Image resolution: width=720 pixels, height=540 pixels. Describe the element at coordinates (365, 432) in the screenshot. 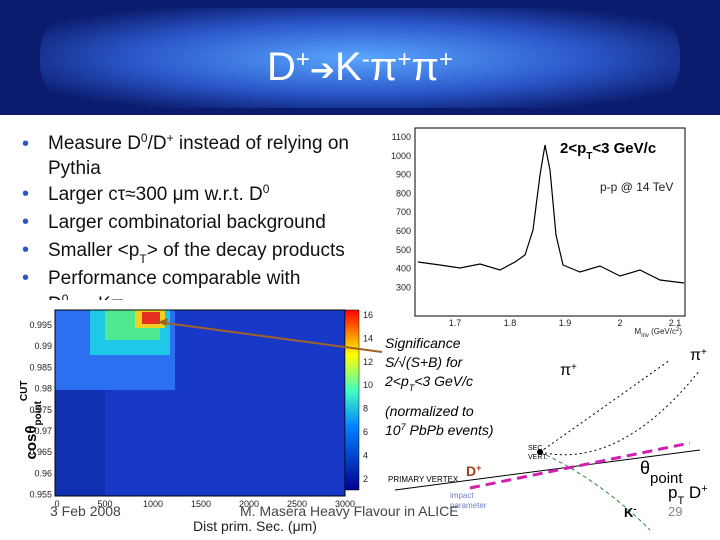

I see `colorbar-tick-label: 6` at that location.